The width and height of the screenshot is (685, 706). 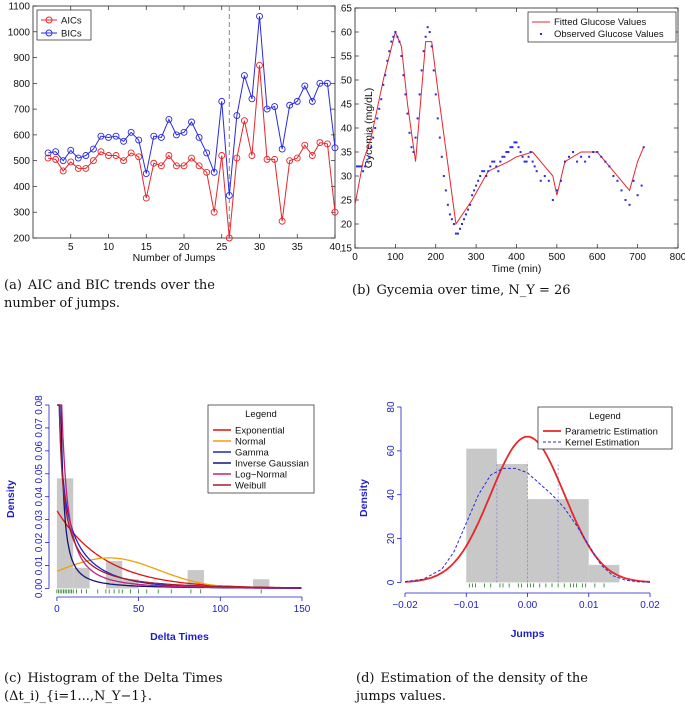 I want to click on x-tick-label: 400, so click(x=516, y=257).